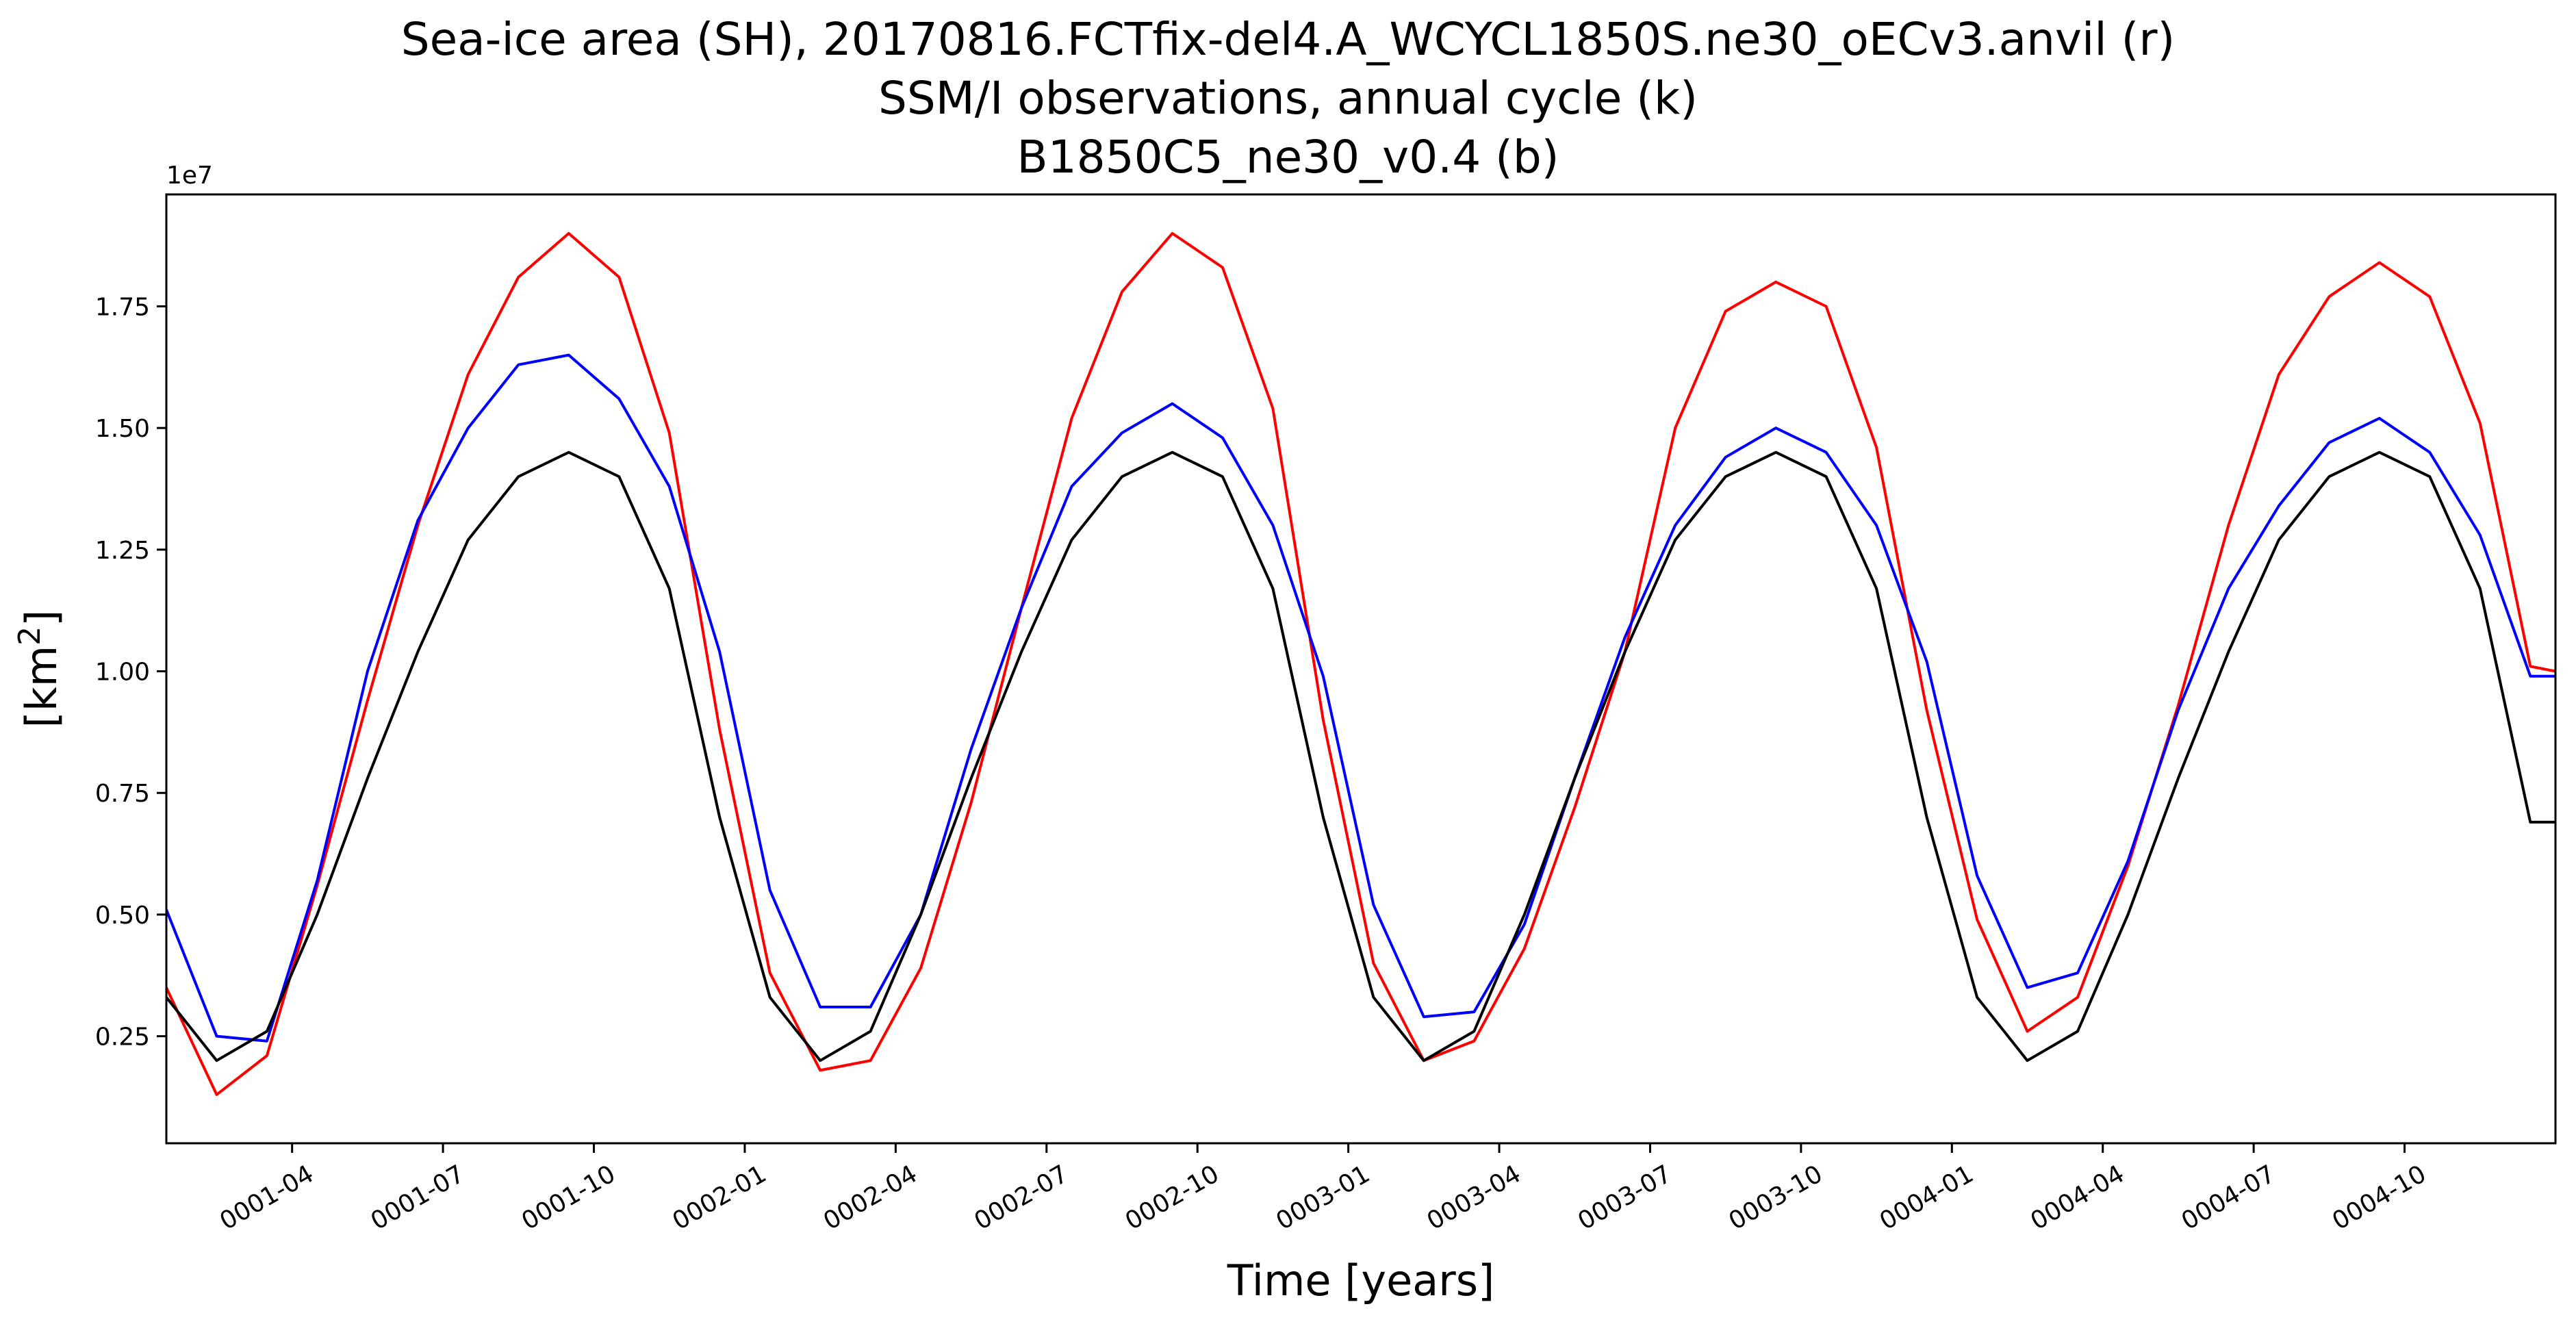 The image size is (2576, 1324). What do you see at coordinates (266, 1198) in the screenshot?
I see `x-tick-label: 0001-04` at bounding box center [266, 1198].